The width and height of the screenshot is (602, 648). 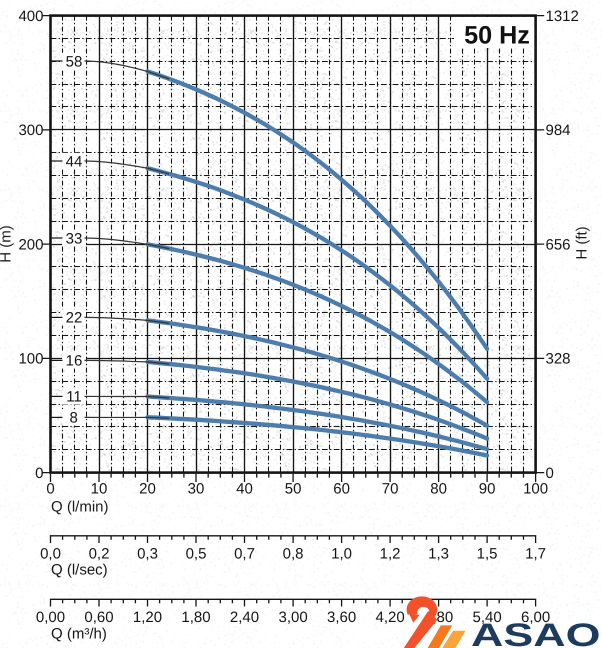 I want to click on svg-text: 22, so click(x=74, y=318).